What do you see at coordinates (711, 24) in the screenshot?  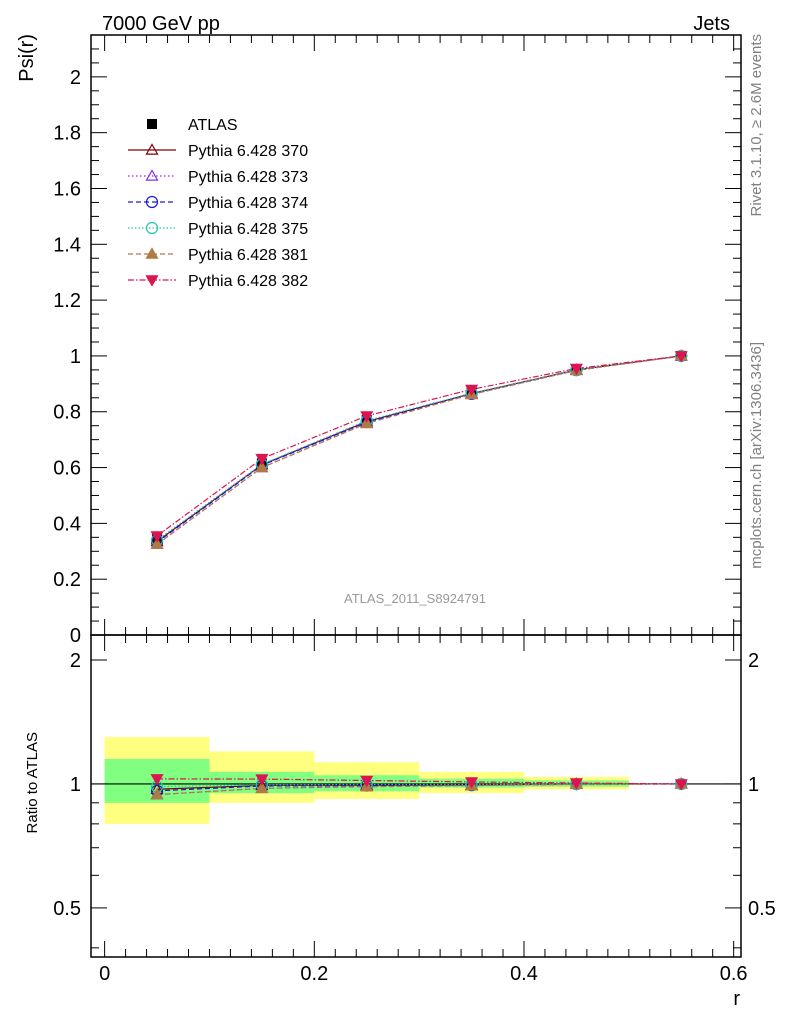 I see `header-right: Jets` at bounding box center [711, 24].